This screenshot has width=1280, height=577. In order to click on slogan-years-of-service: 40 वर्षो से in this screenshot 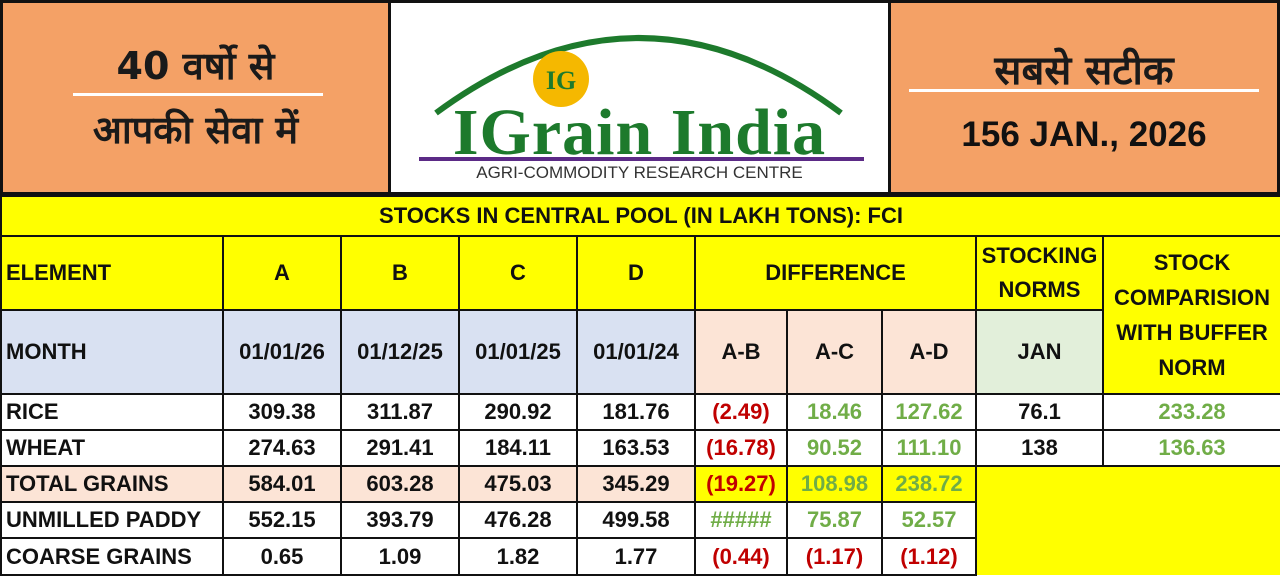, I will do `click(195, 66)`.